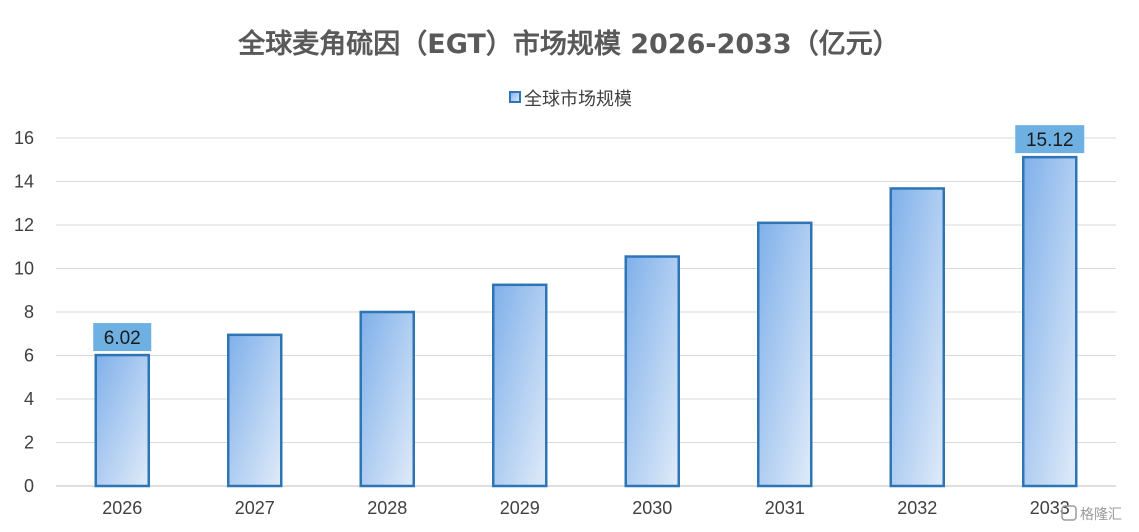 Image resolution: width=1139 pixels, height=532 pixels. What do you see at coordinates (29, 356) in the screenshot?
I see `y-tick-label: 6` at bounding box center [29, 356].